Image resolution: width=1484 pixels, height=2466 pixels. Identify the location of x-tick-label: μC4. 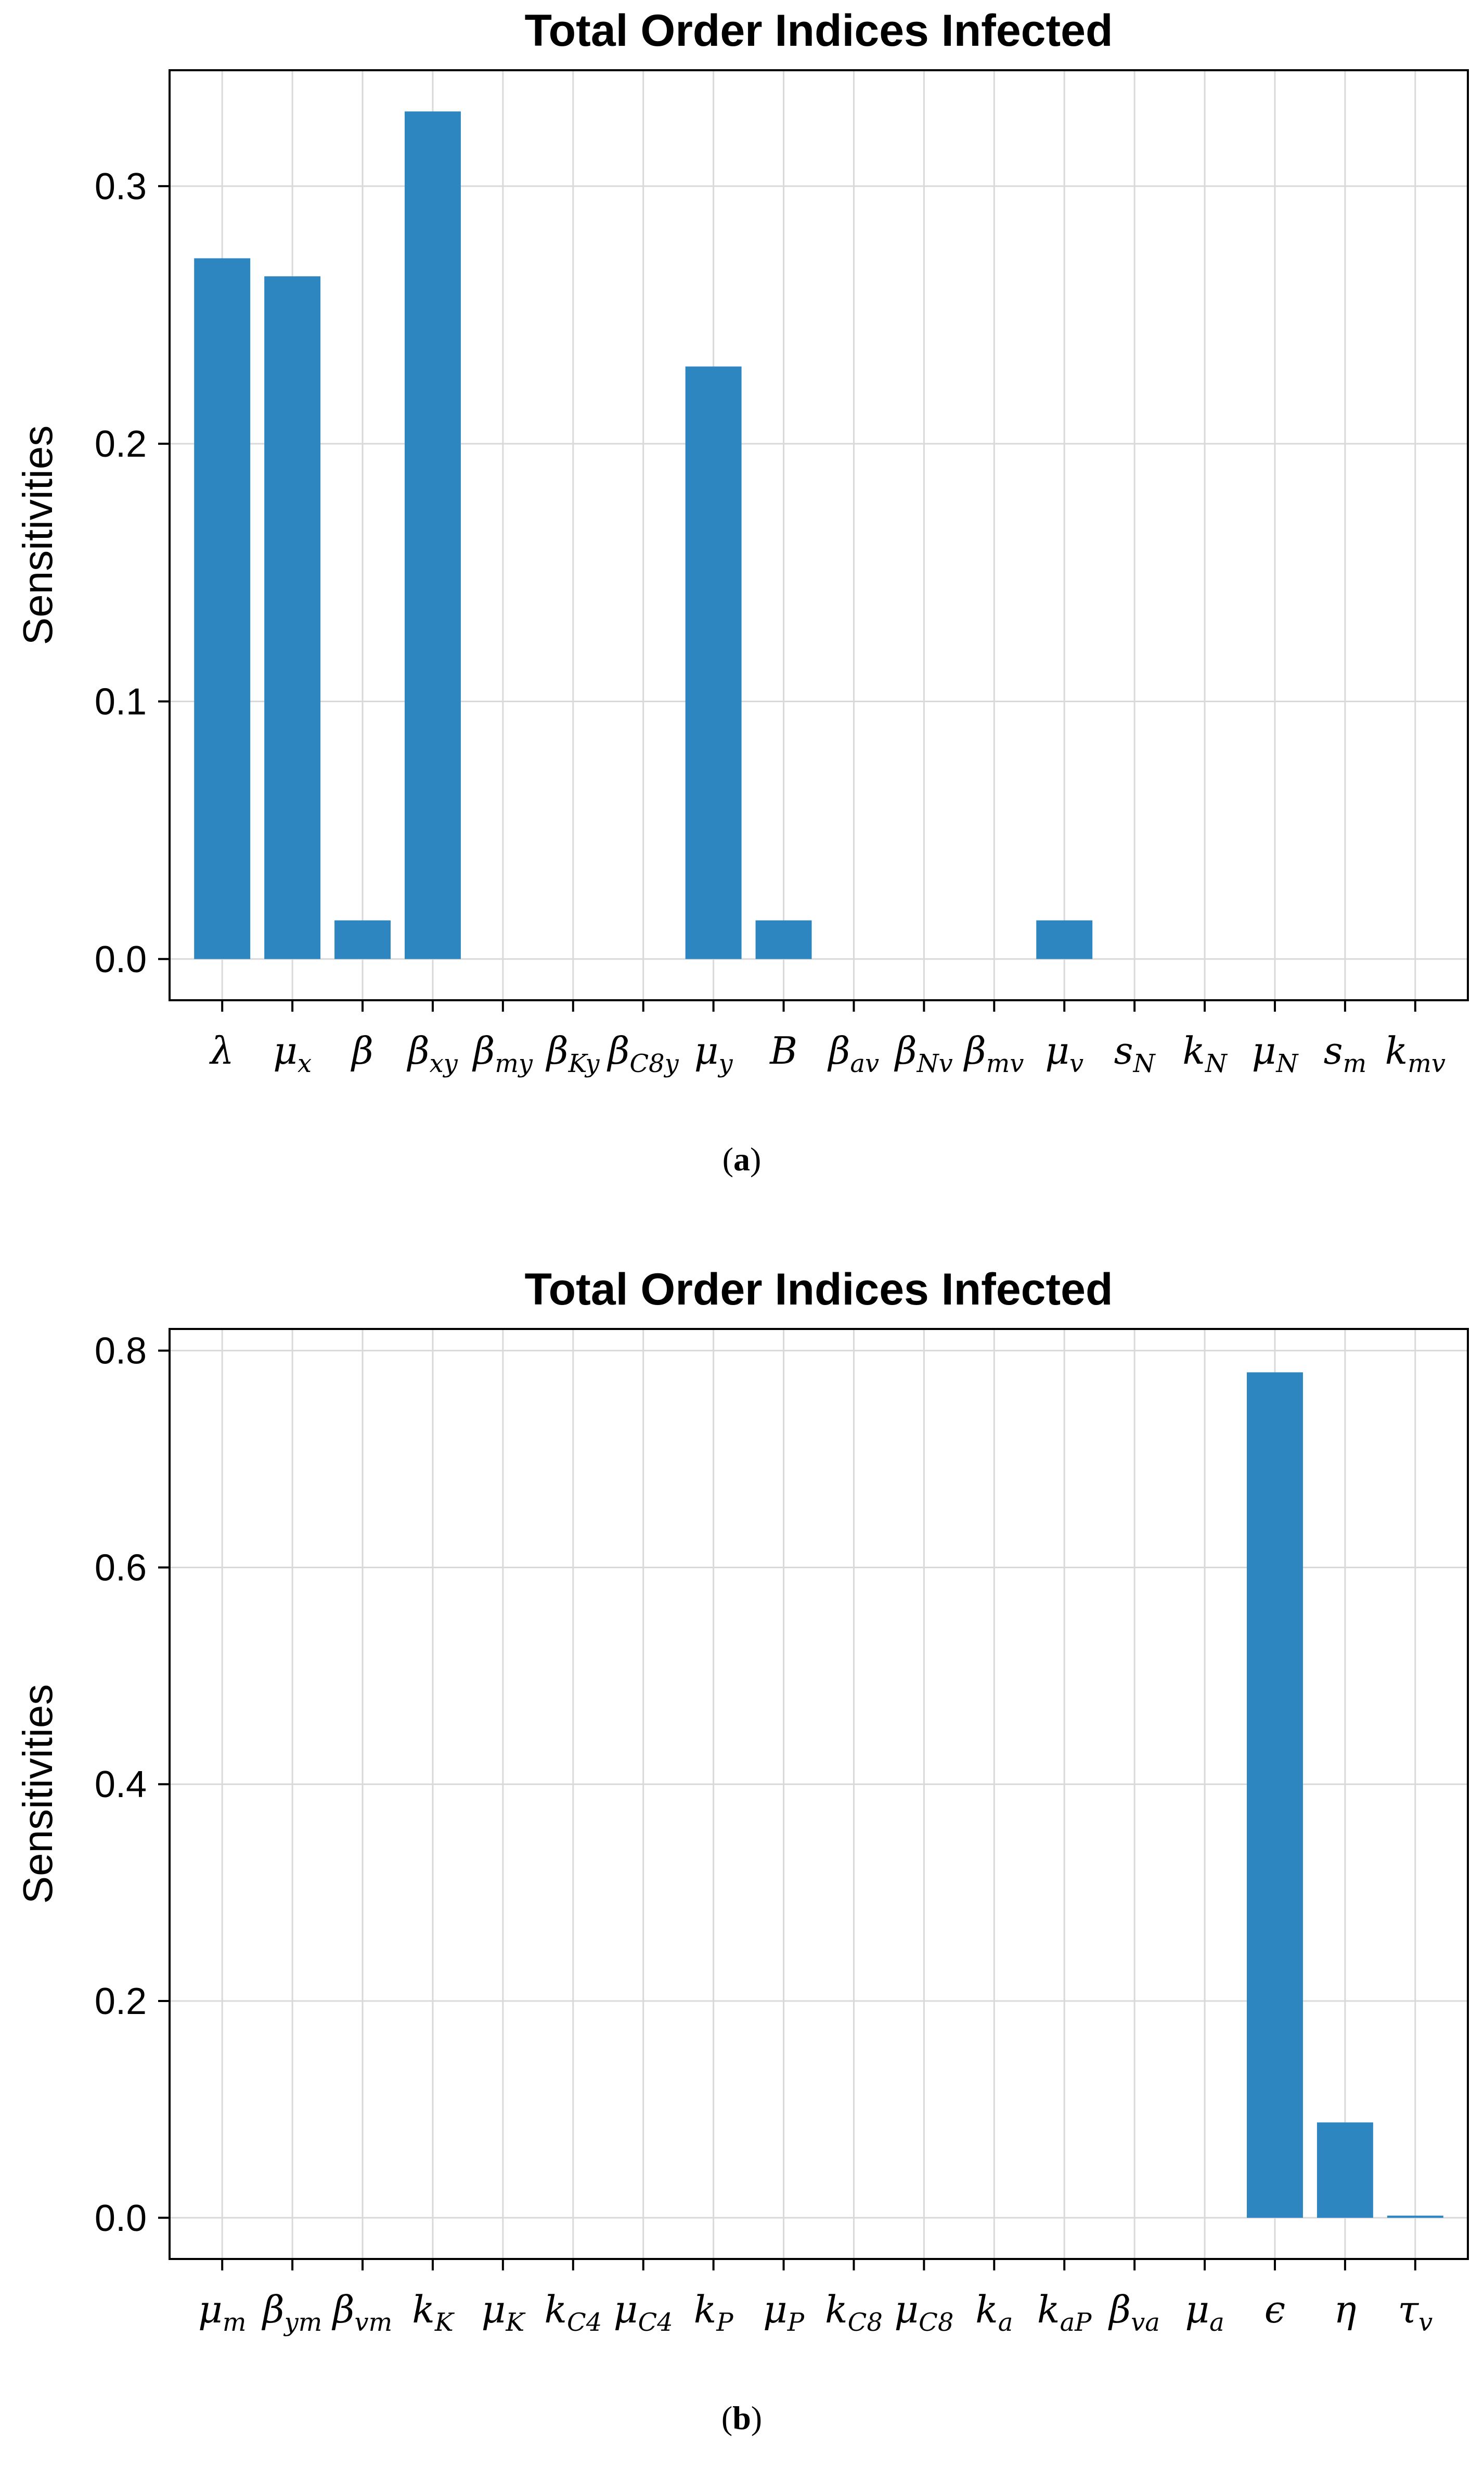
(643, 2312).